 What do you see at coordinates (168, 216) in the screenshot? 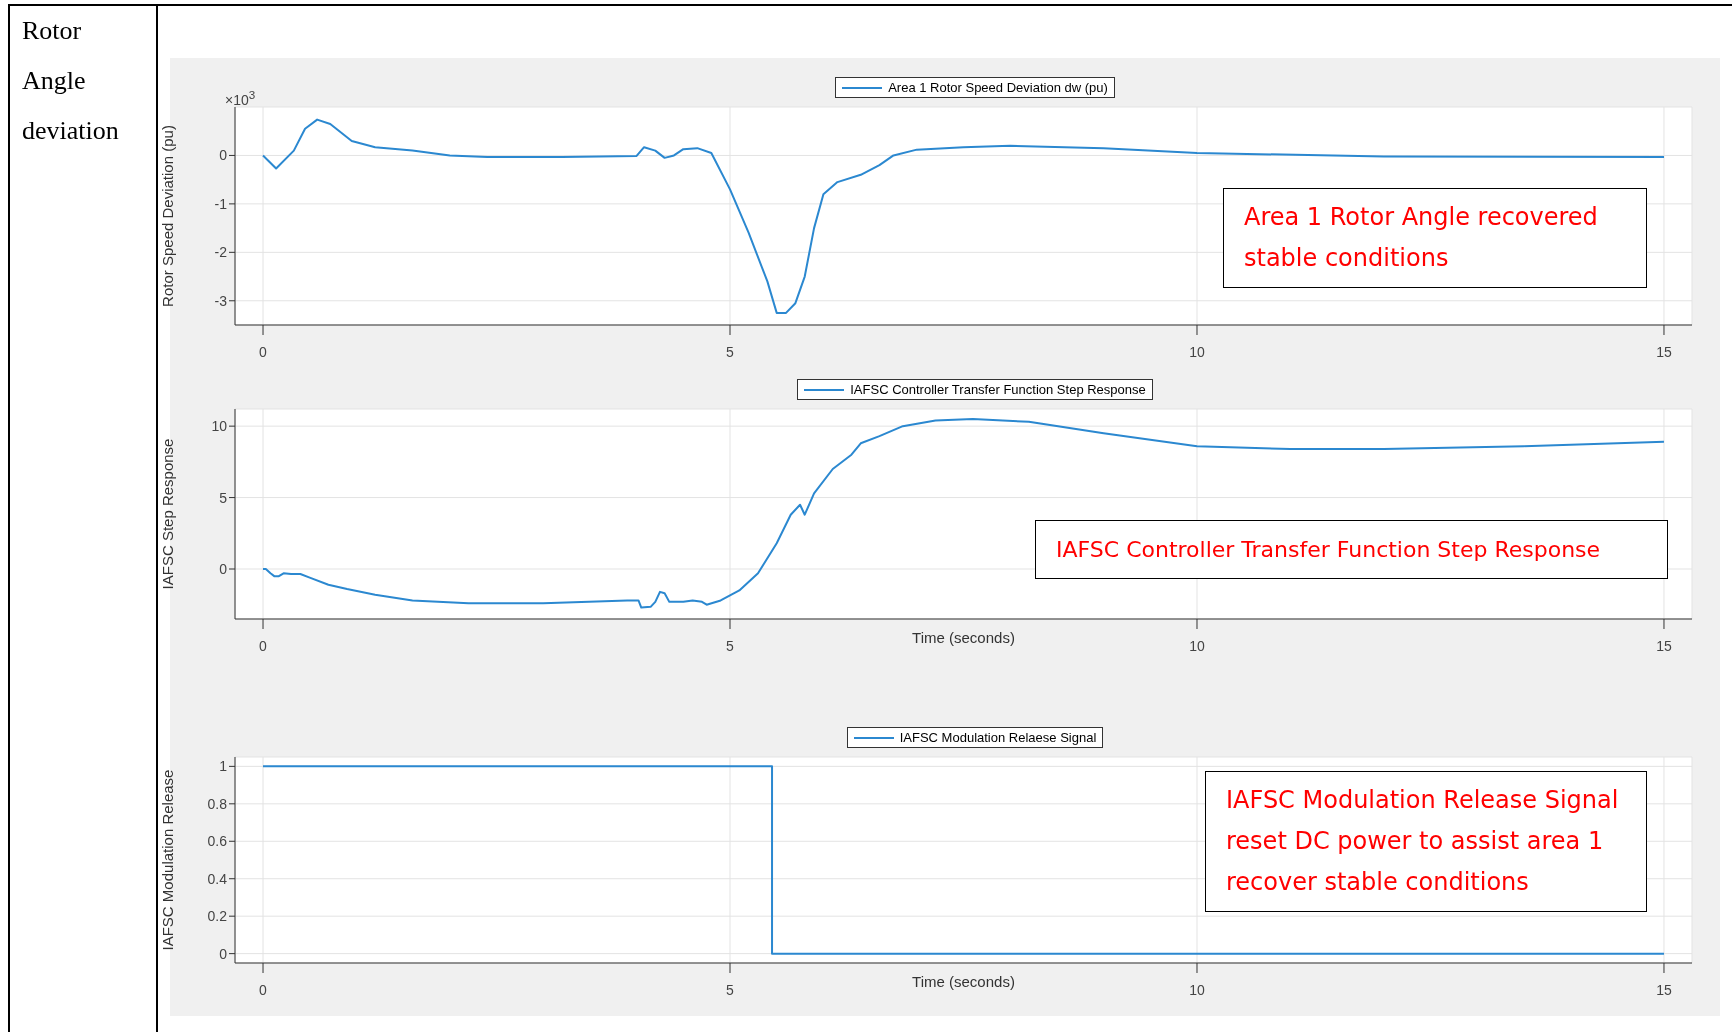
I see `y-axis-title: Rotor Speed Deviation (pu)` at bounding box center [168, 216].